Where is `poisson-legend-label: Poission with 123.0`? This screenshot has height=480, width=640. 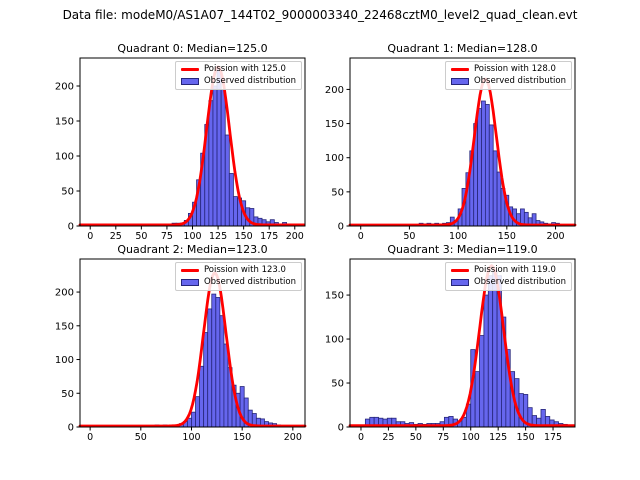
poisson-legend-label: Poission with 123.0 is located at coordinates (244, 270).